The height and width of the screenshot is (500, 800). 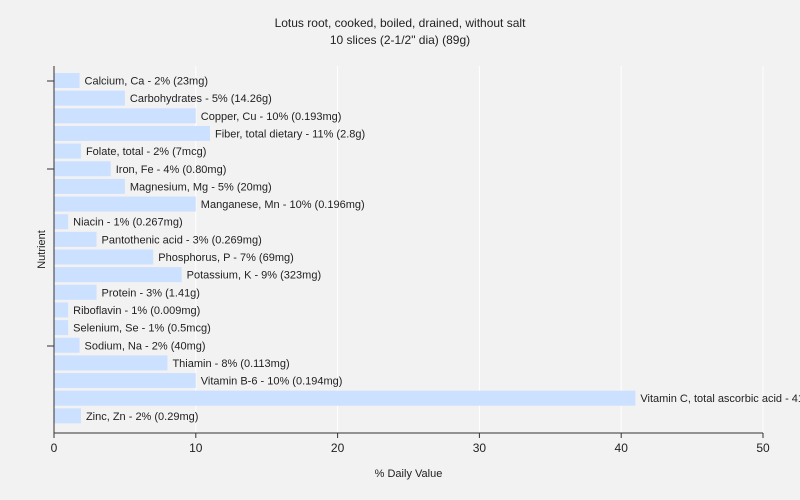 I want to click on bar-label-5: Iron, Fe - 4% (0.80mg), so click(x=171, y=170).